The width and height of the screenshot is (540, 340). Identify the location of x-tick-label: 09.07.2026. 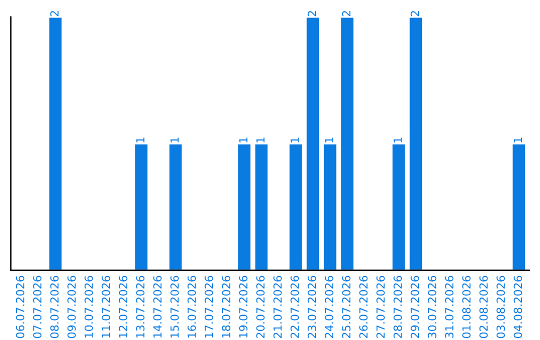
(71, 307).